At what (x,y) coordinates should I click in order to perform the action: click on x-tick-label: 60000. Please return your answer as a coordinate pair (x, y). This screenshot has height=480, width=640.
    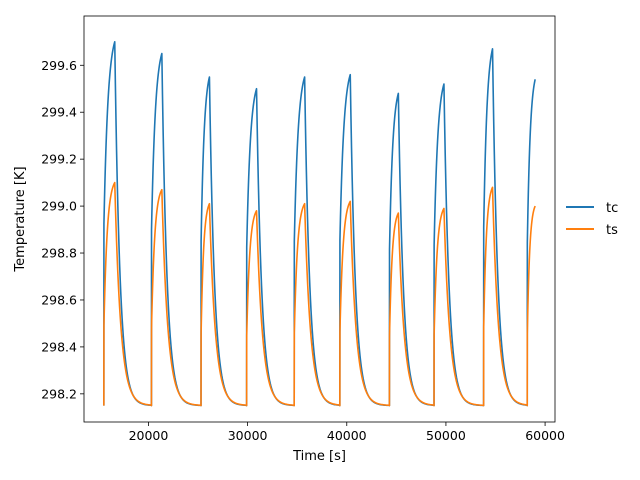
    Looking at the image, I should click on (545, 435).